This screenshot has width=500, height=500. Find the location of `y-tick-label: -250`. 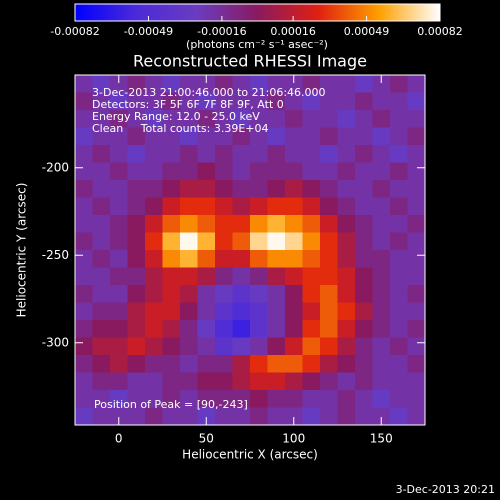

y-tick-label: -250 is located at coordinates (55, 255).